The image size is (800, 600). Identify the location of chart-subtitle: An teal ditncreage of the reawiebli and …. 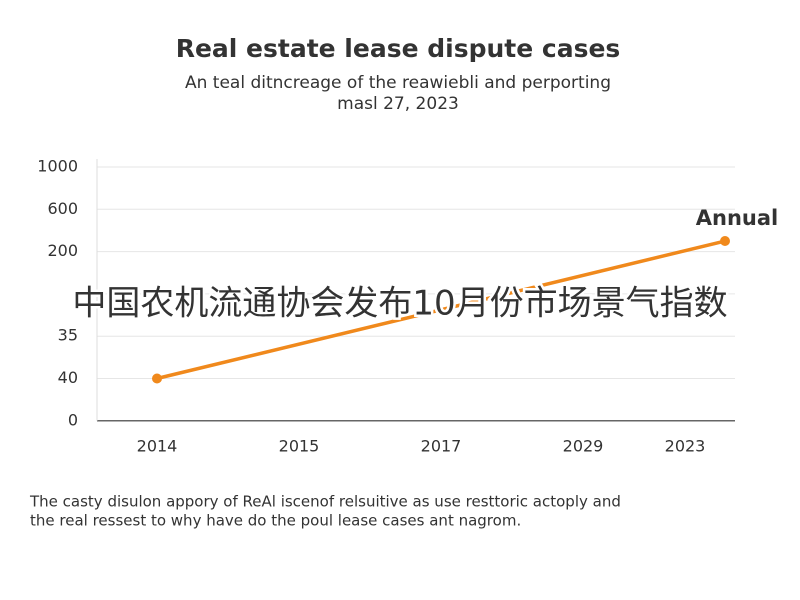
(398, 83).